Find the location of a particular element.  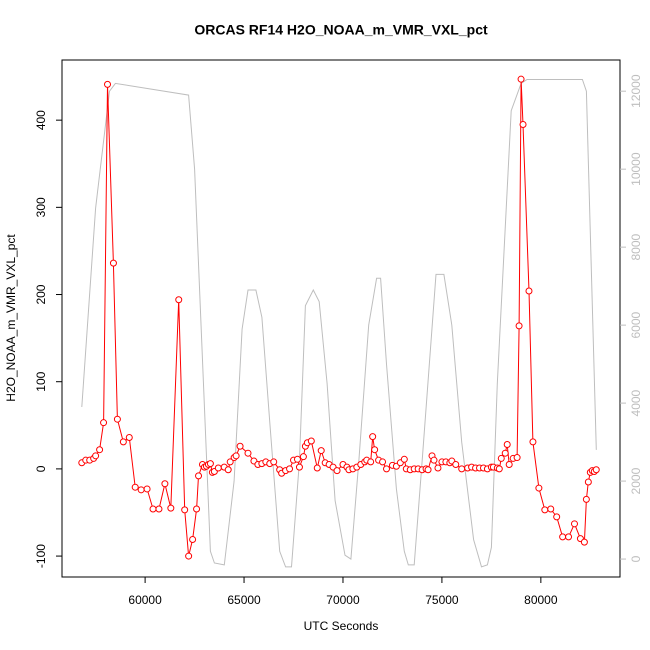

y2-tick-label: 6000 is located at coordinates (636, 324).